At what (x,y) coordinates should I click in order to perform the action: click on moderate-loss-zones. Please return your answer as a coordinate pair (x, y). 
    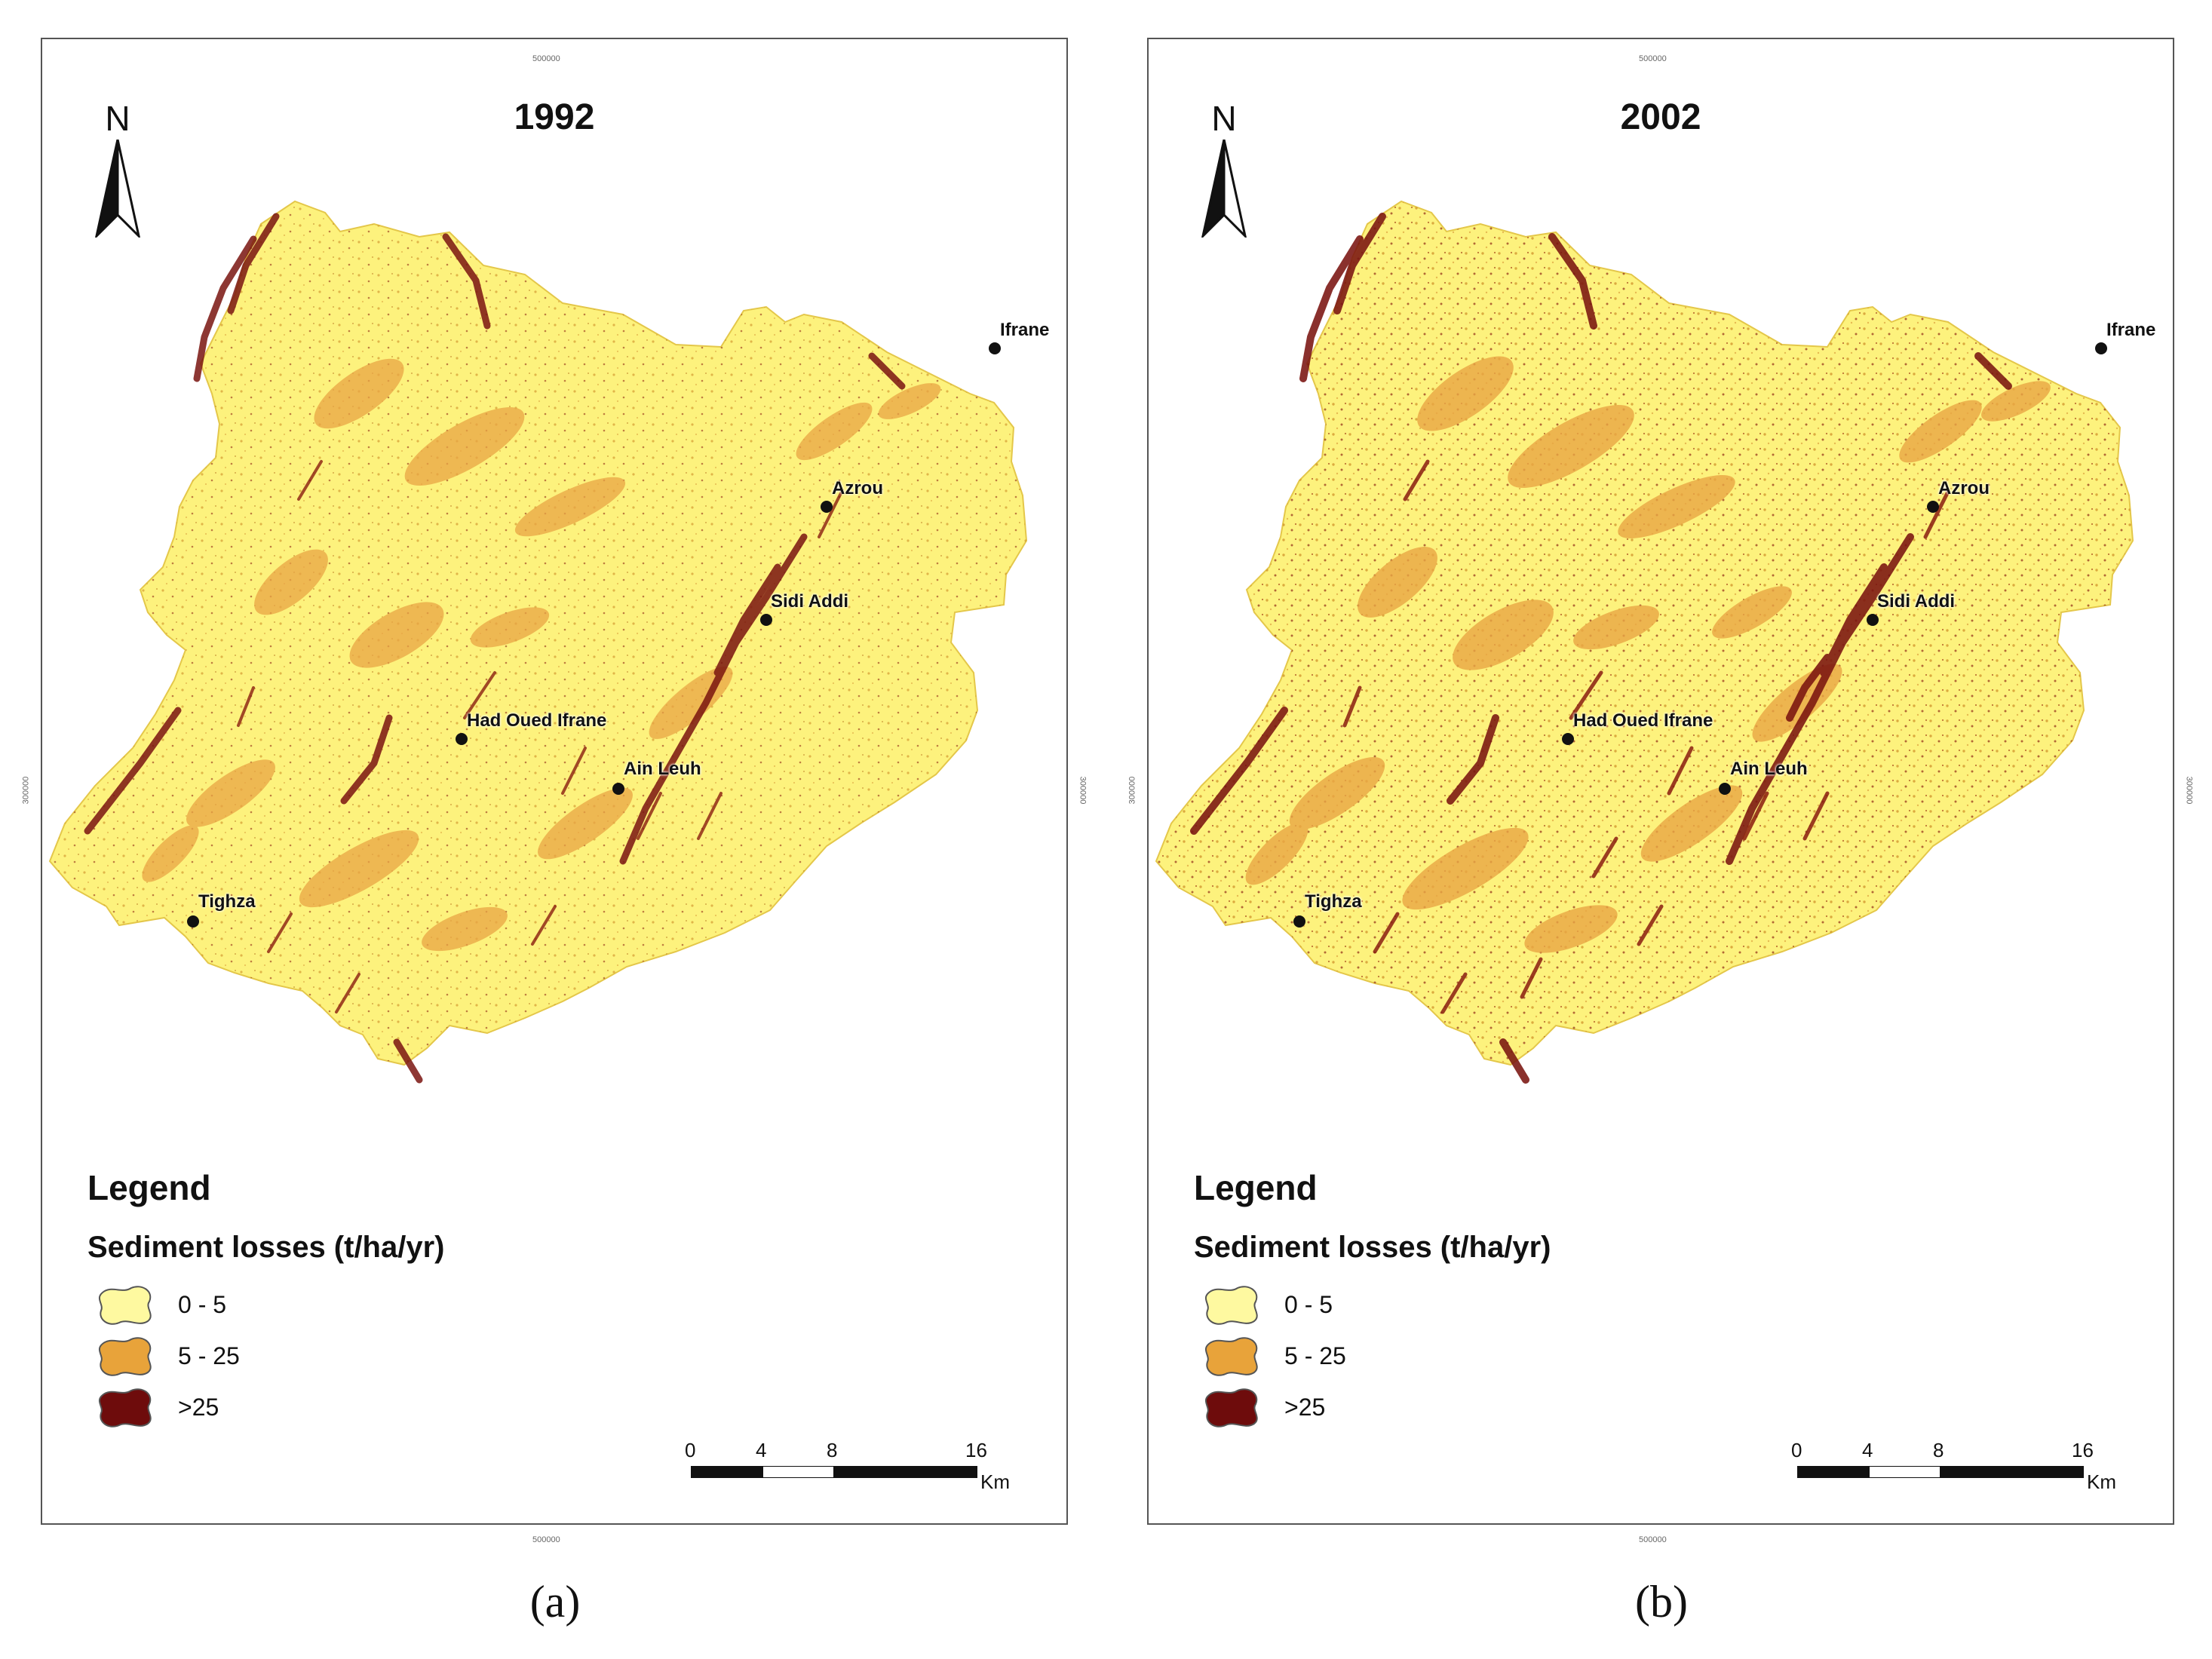
    Looking at the image, I should click on (541, 655).